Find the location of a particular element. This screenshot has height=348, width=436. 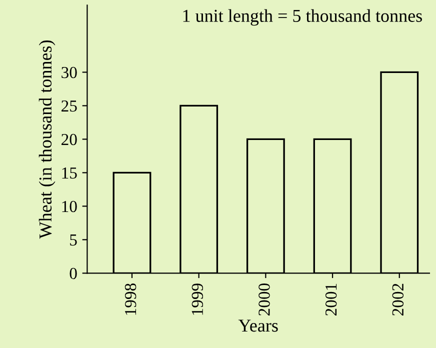

x-tick-label: 1999 is located at coordinates (198, 299).